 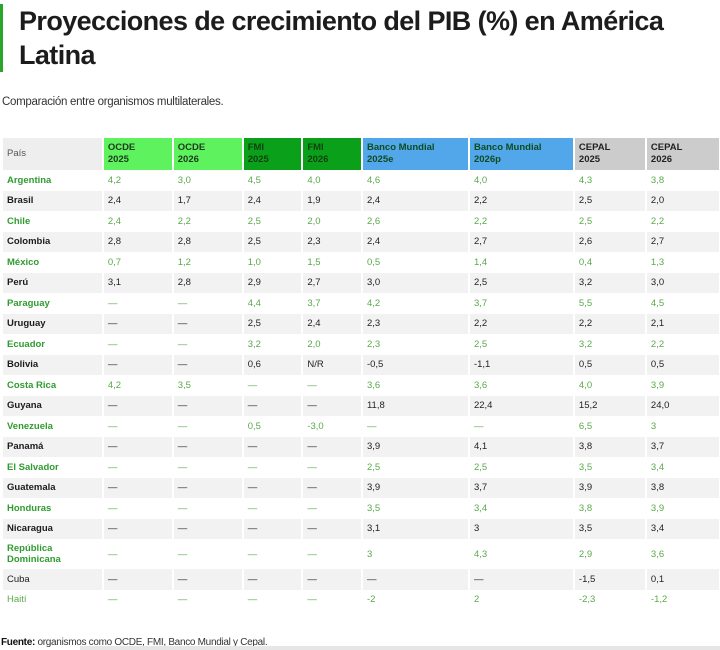 I want to click on country-cell: Haití, so click(x=52, y=599).